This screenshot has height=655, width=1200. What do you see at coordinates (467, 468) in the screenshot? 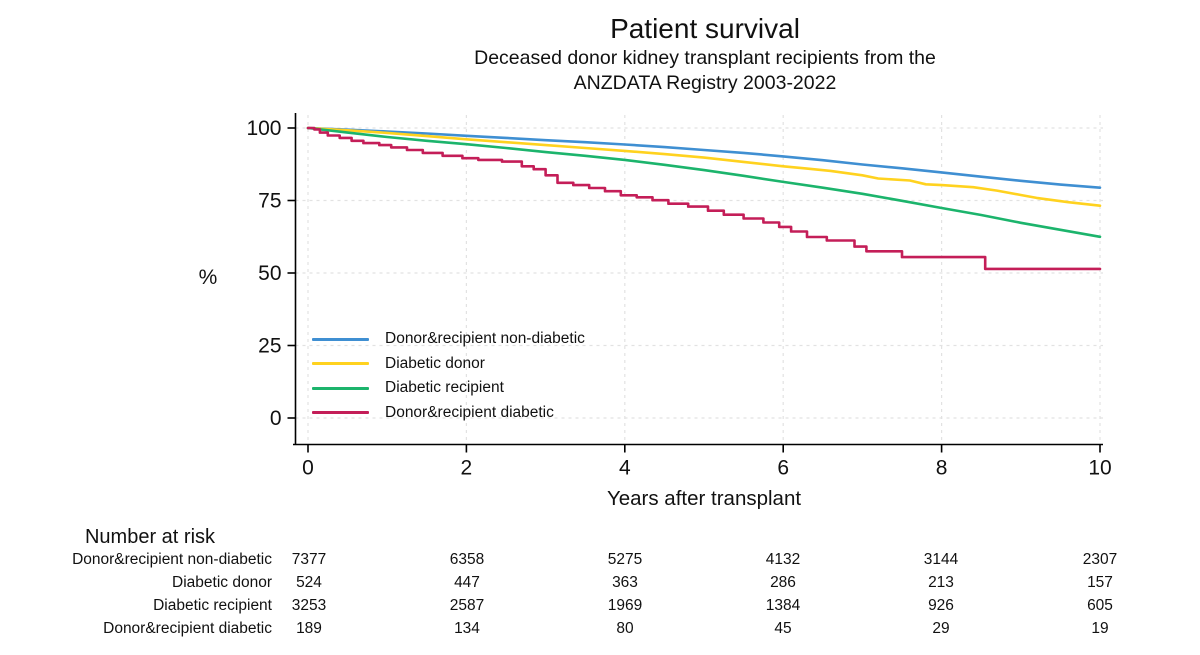
I see `x-tick-label: 2` at bounding box center [467, 468].